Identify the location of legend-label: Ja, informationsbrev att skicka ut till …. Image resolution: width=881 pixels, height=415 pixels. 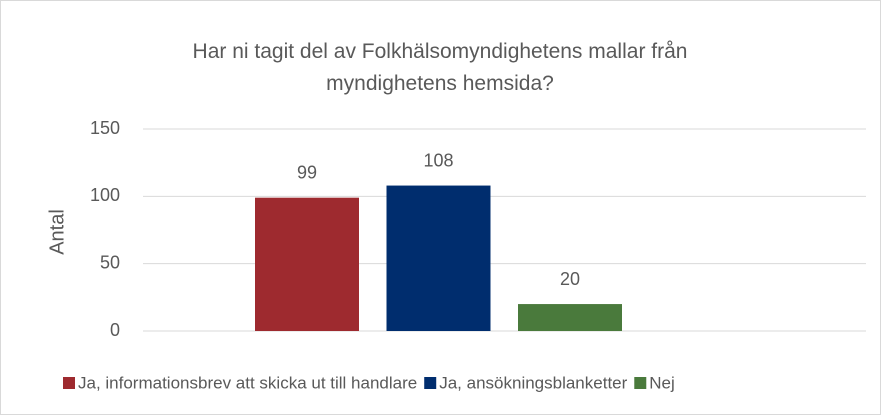
(247, 382).